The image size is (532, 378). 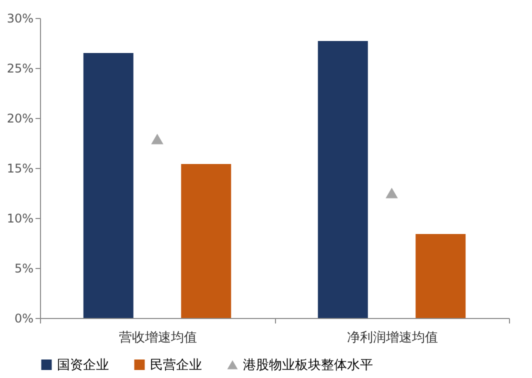 What do you see at coordinates (20, 219) in the screenshot?
I see `y-tick-label: 10%` at bounding box center [20, 219].